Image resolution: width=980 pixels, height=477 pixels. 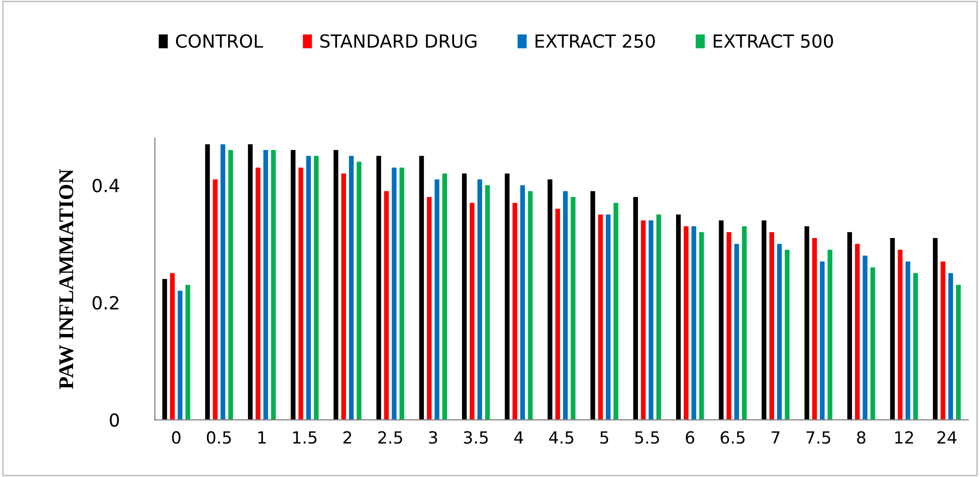 What do you see at coordinates (304, 437) in the screenshot?
I see `x-tick-label: 1.5` at bounding box center [304, 437].